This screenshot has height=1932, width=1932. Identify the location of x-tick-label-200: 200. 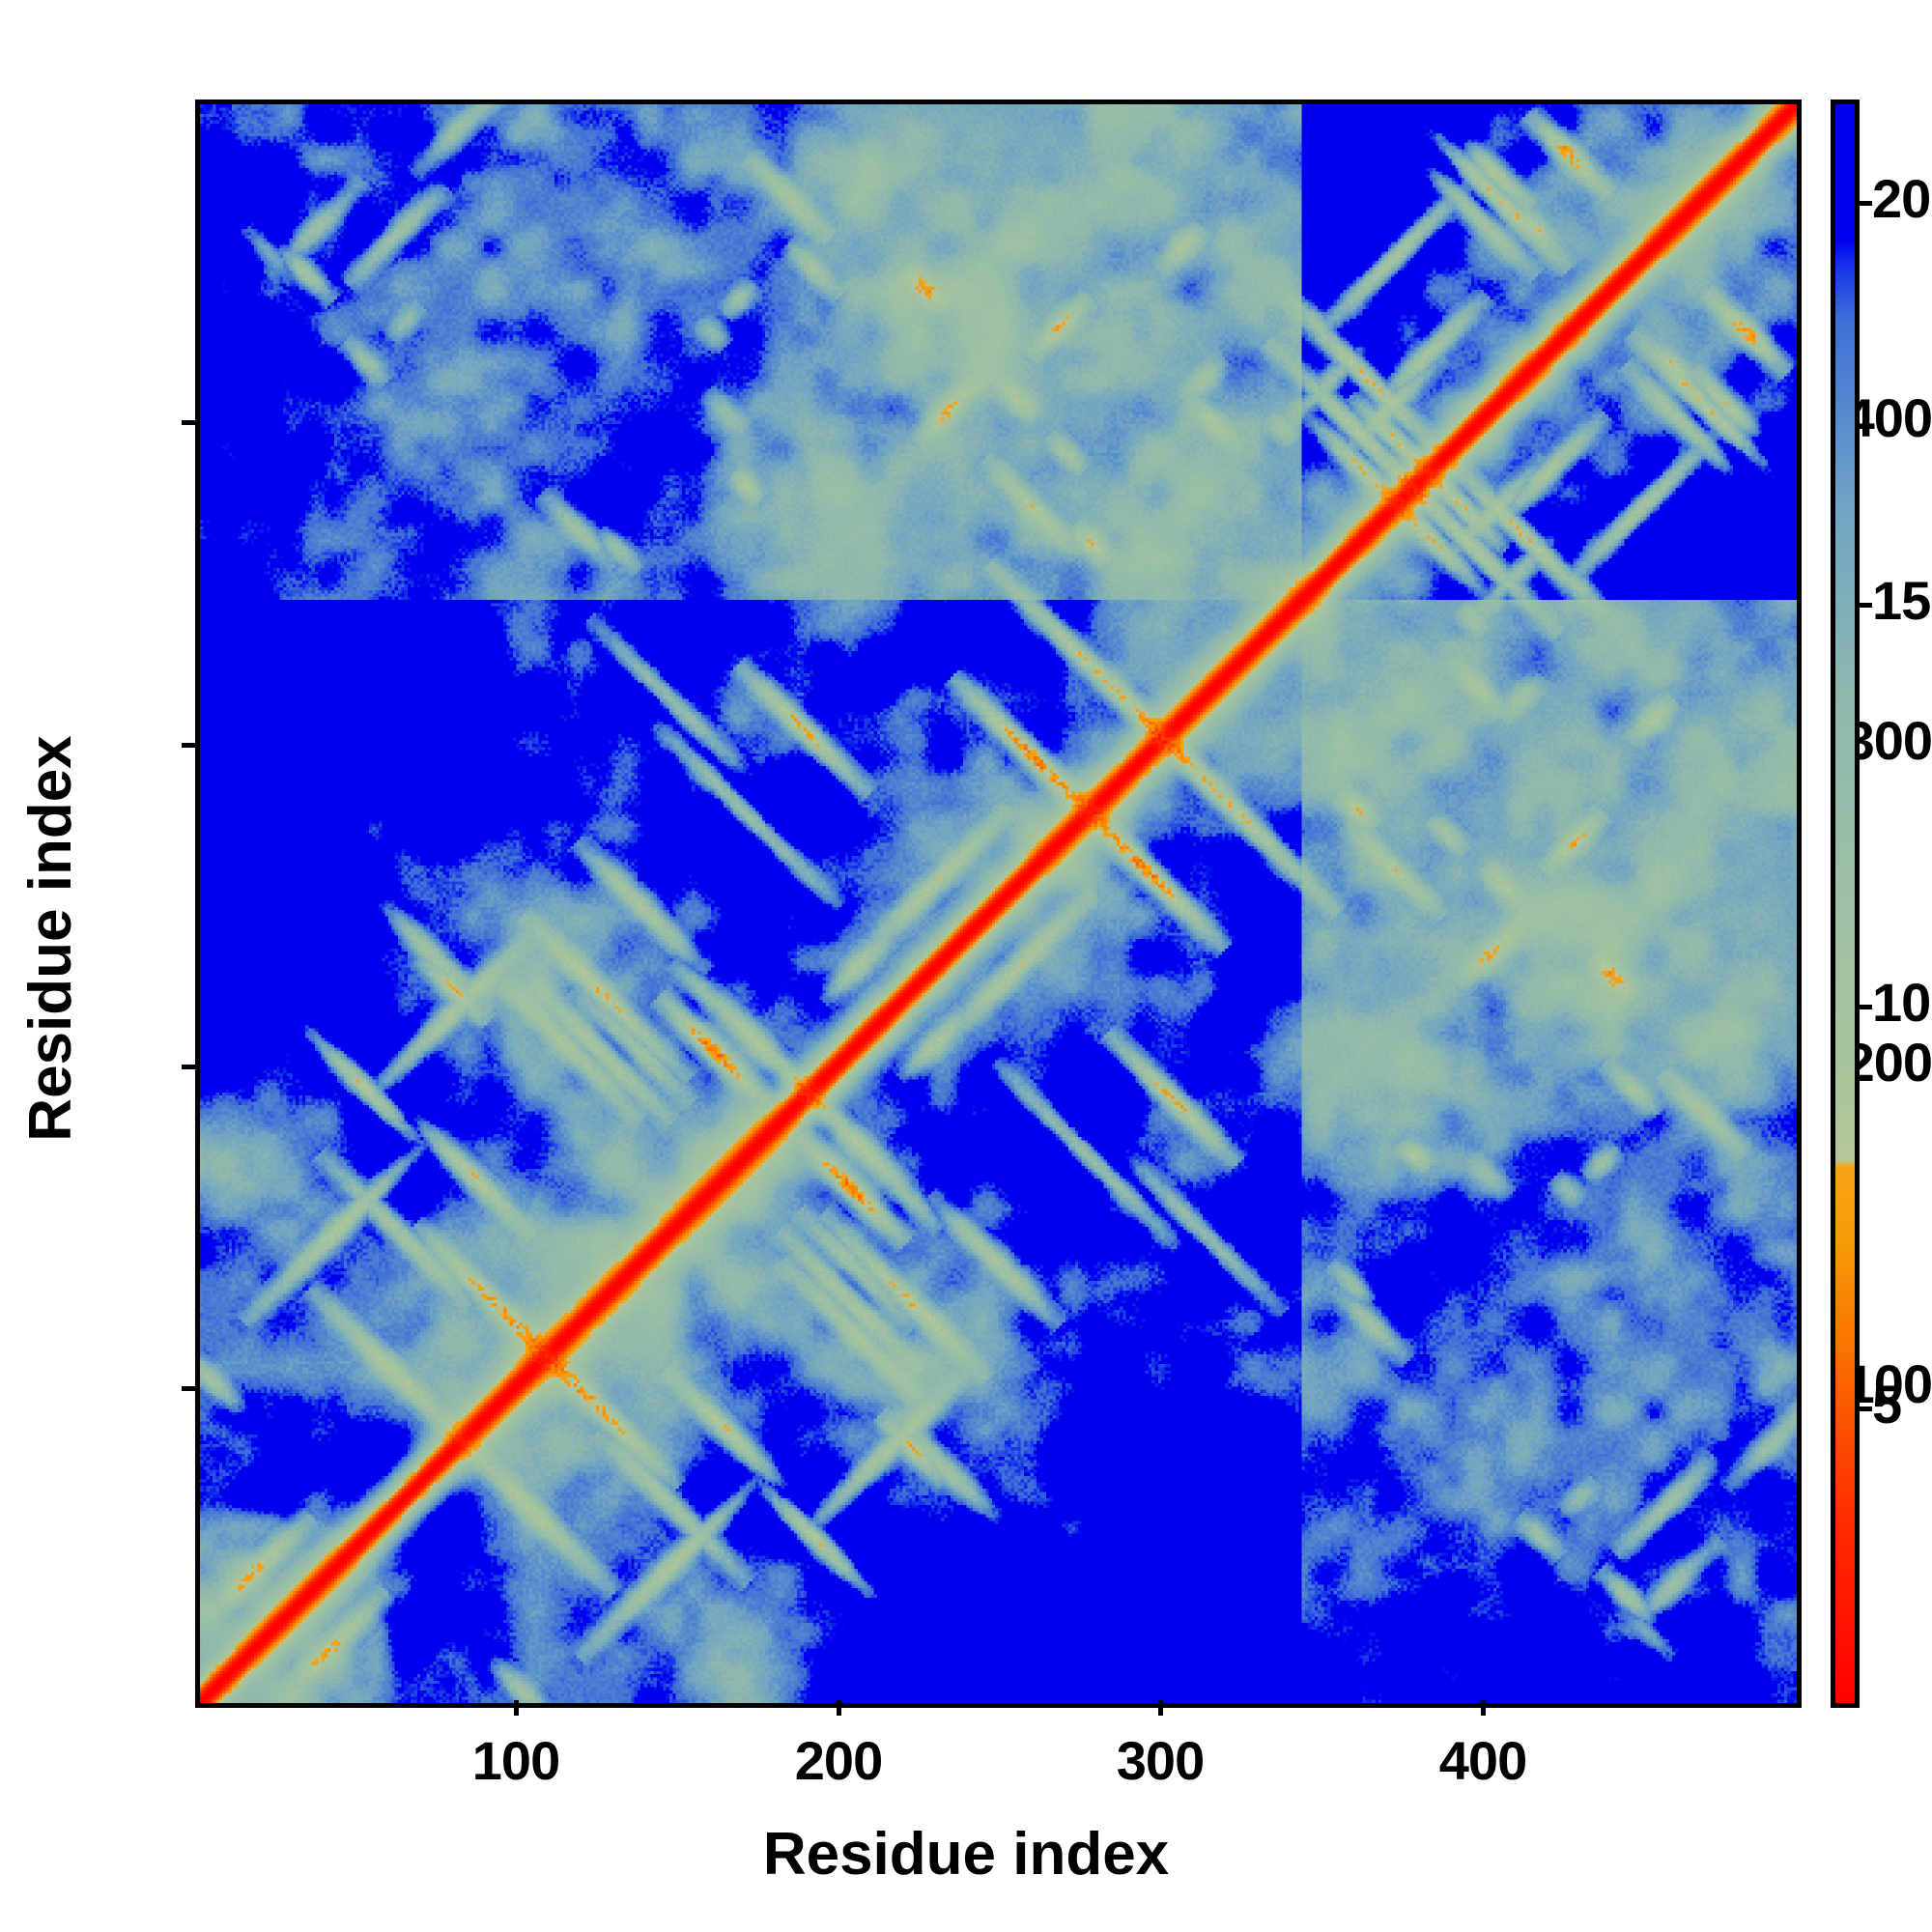
(838, 1760).